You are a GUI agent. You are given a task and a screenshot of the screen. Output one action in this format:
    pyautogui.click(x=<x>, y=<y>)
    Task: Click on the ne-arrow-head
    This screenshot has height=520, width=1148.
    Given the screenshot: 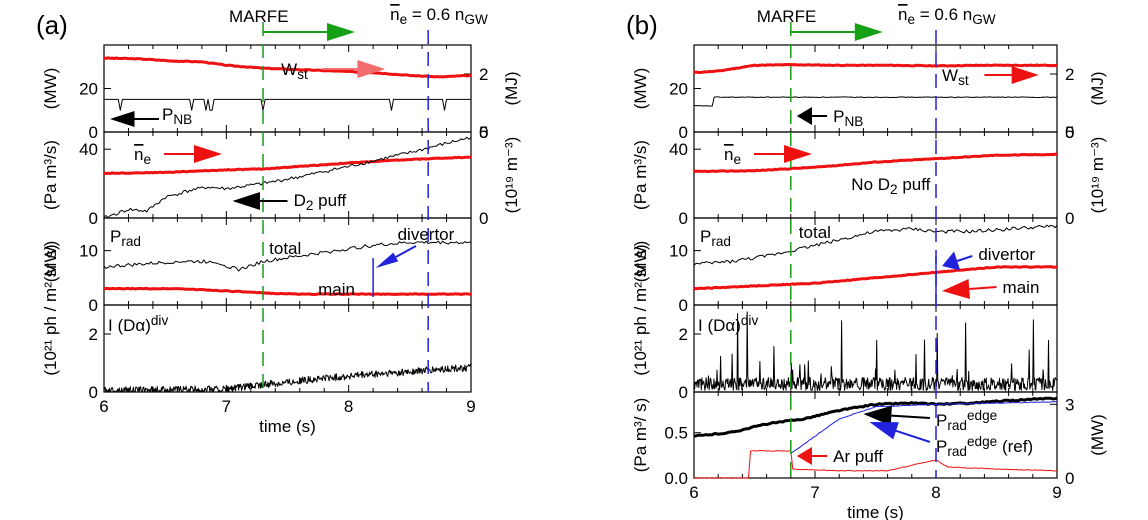 What is the action you would take?
    pyautogui.click(x=208, y=154)
    